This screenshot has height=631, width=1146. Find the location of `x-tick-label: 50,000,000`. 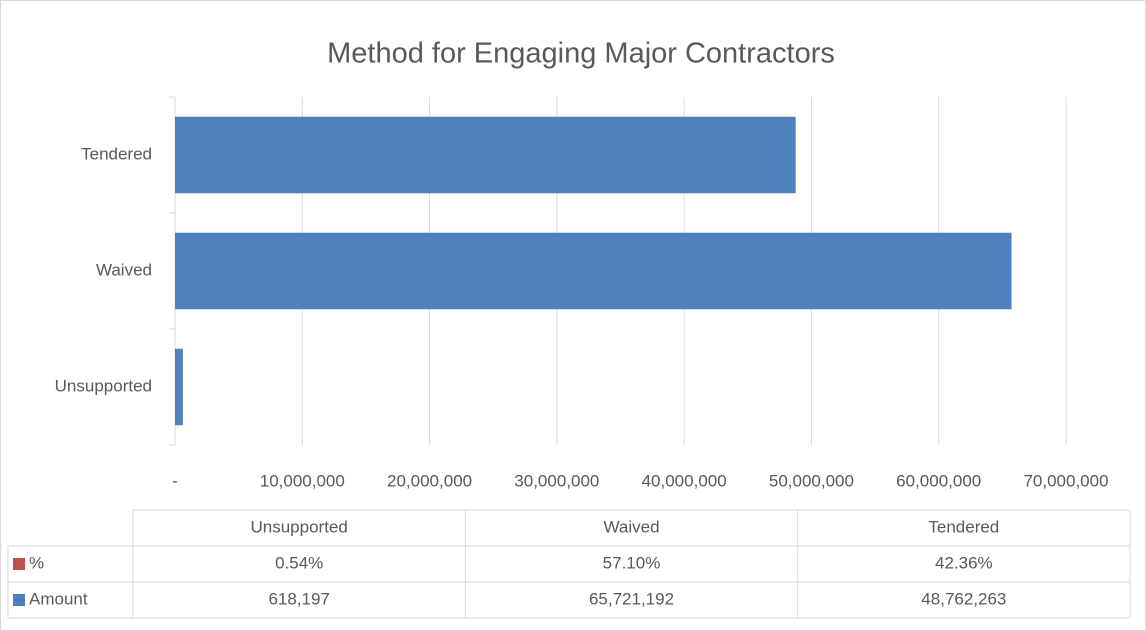

x-tick-label: 50,000,000 is located at coordinates (811, 480).